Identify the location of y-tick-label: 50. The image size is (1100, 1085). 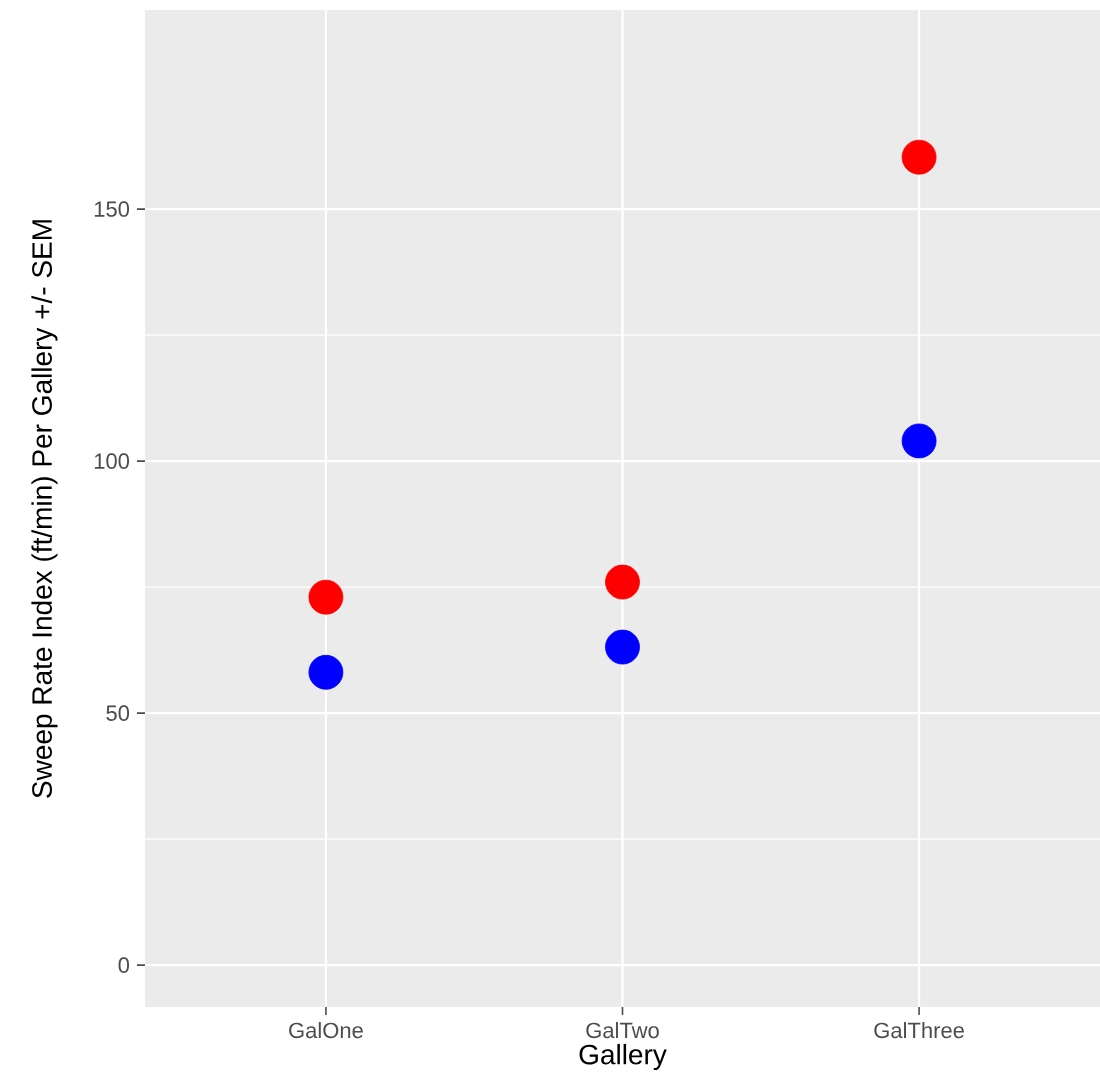
(118, 713).